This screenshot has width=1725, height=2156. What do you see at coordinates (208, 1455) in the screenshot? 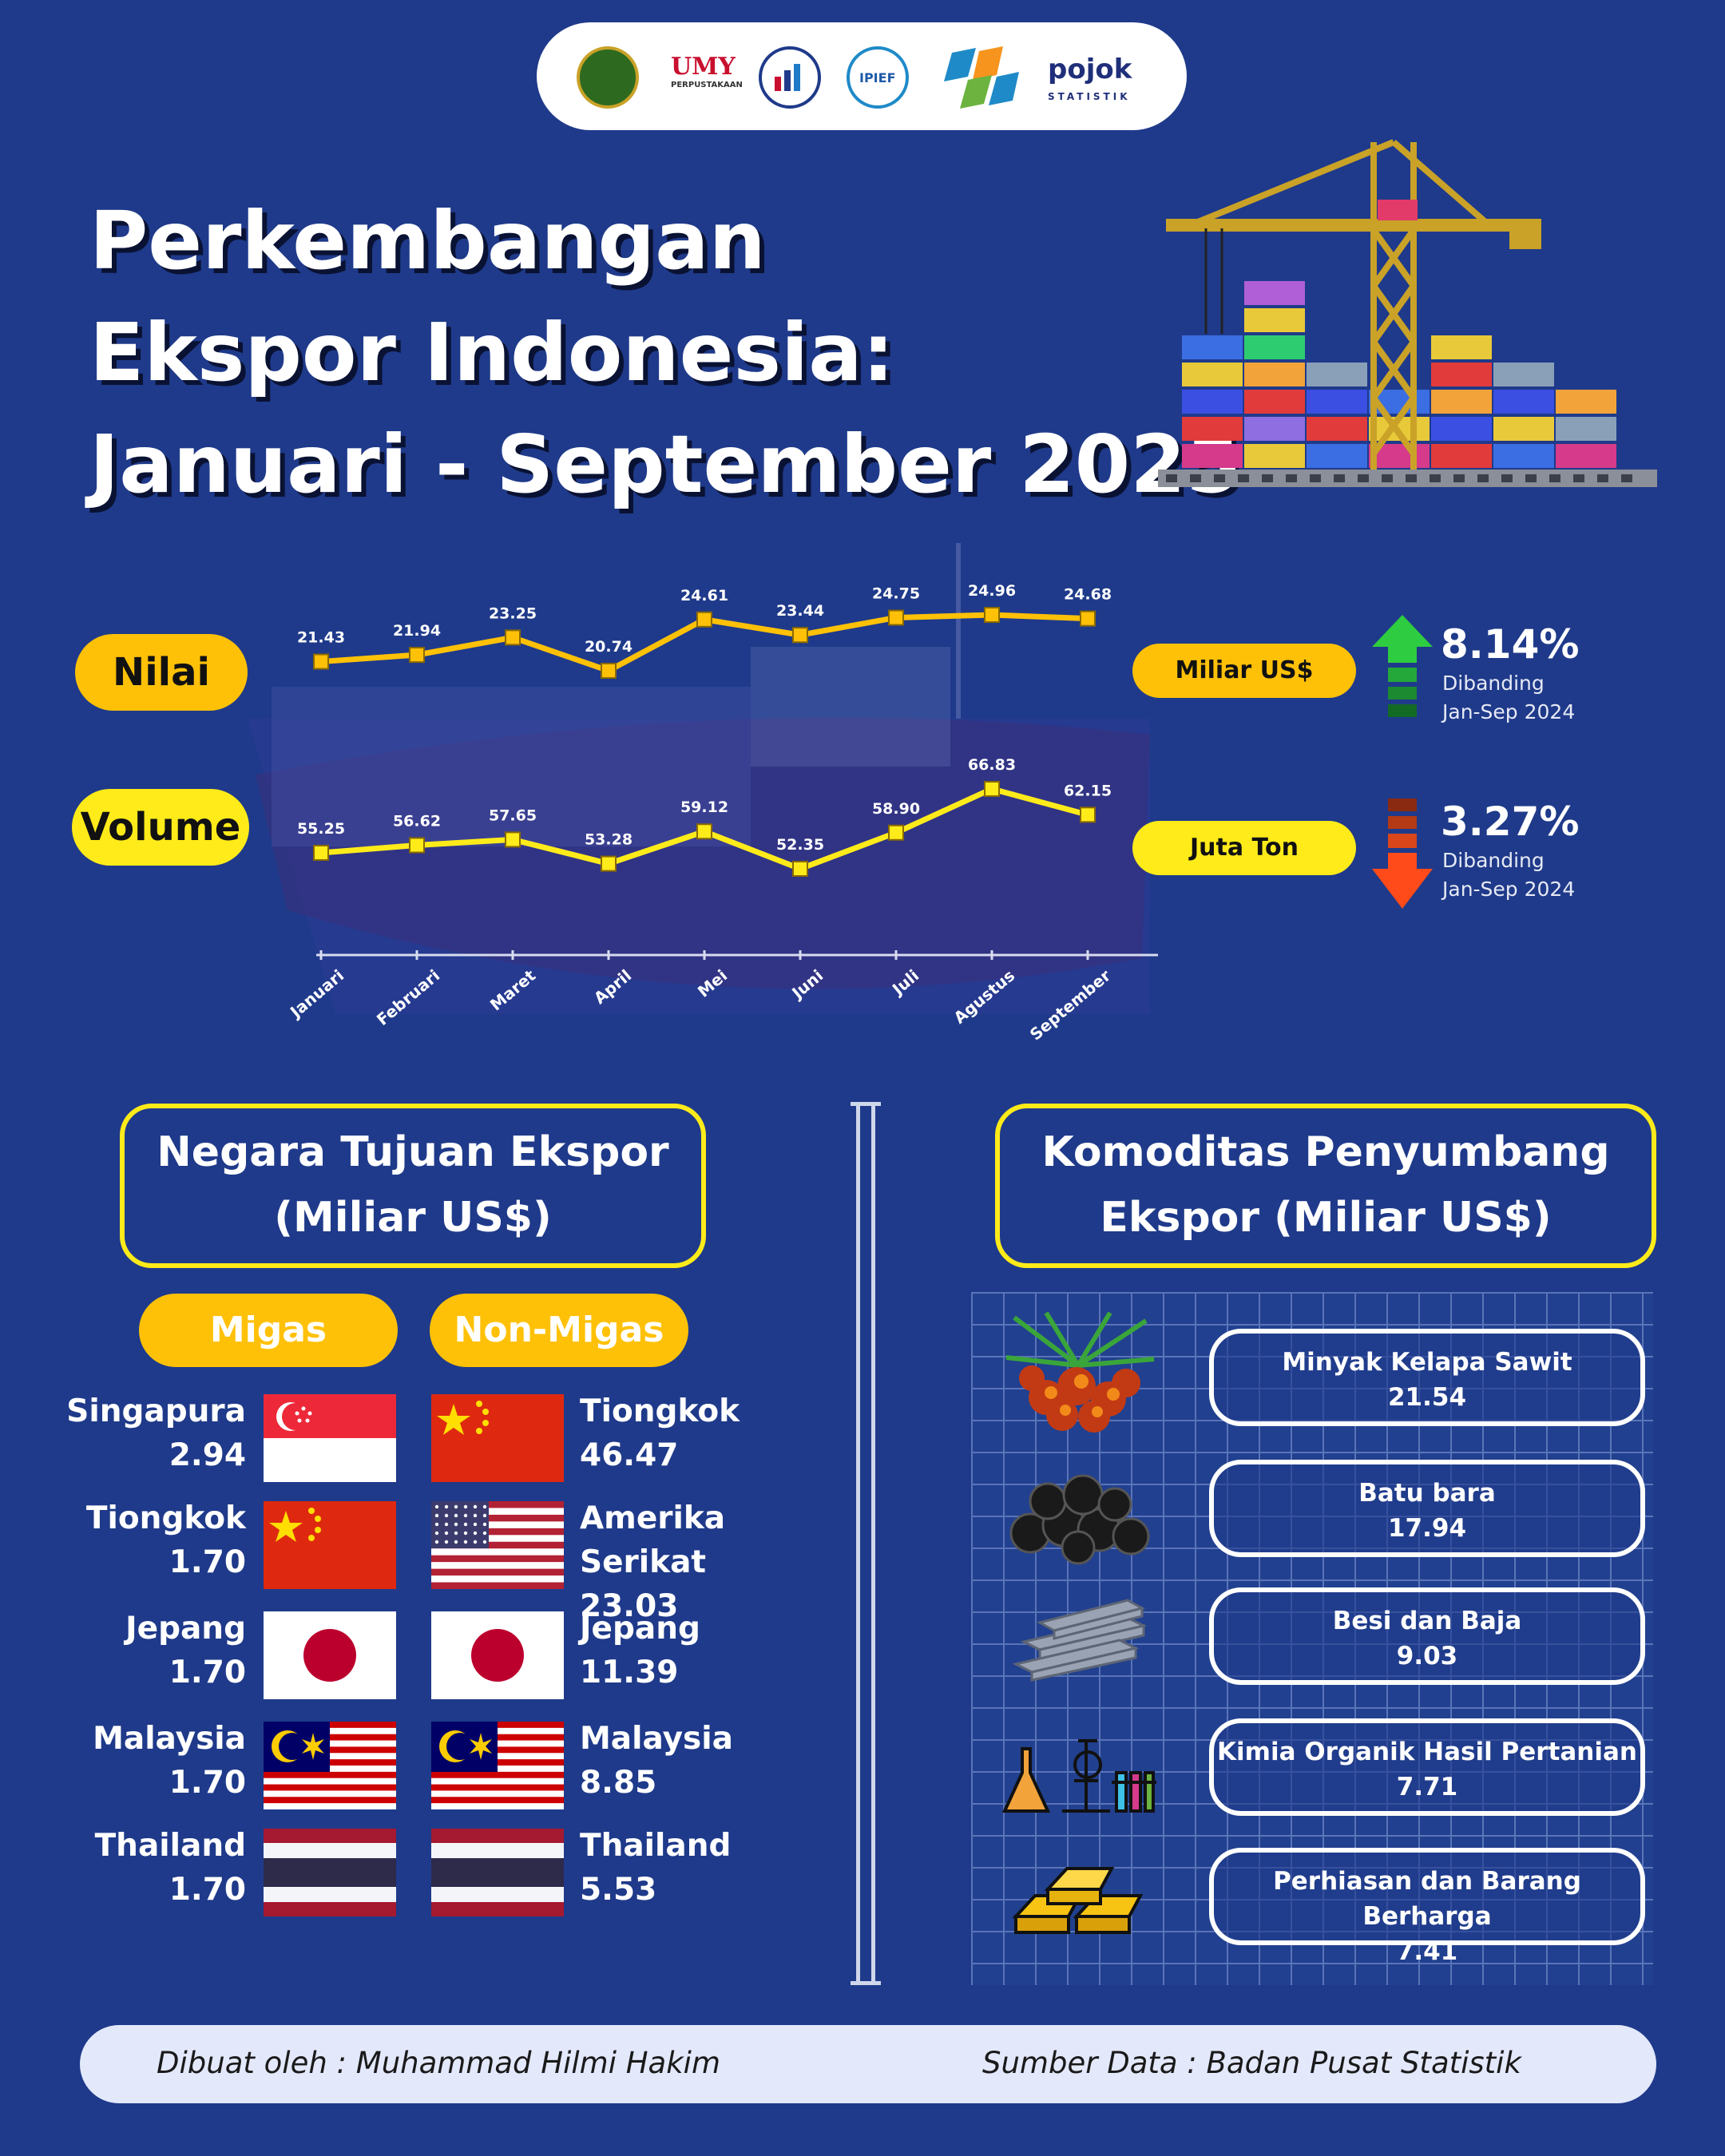
I see `country-value: 2.94` at bounding box center [208, 1455].